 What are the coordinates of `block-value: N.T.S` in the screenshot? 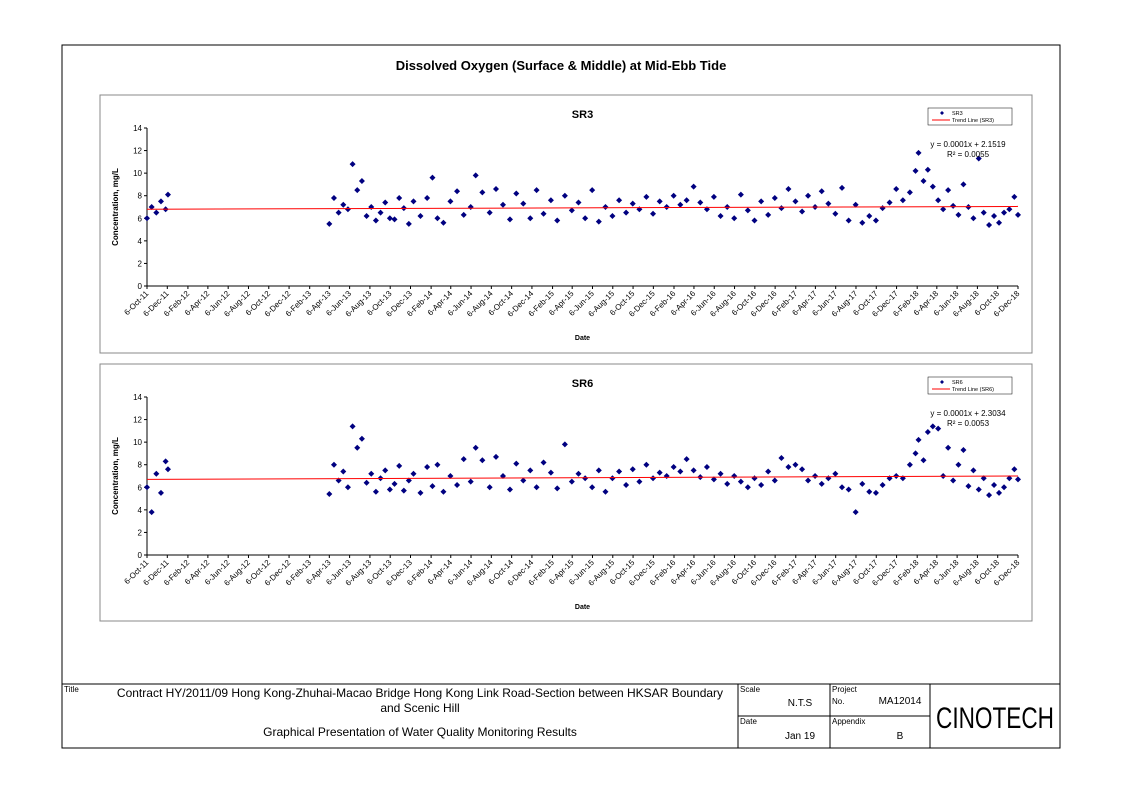 It's located at (800, 703).